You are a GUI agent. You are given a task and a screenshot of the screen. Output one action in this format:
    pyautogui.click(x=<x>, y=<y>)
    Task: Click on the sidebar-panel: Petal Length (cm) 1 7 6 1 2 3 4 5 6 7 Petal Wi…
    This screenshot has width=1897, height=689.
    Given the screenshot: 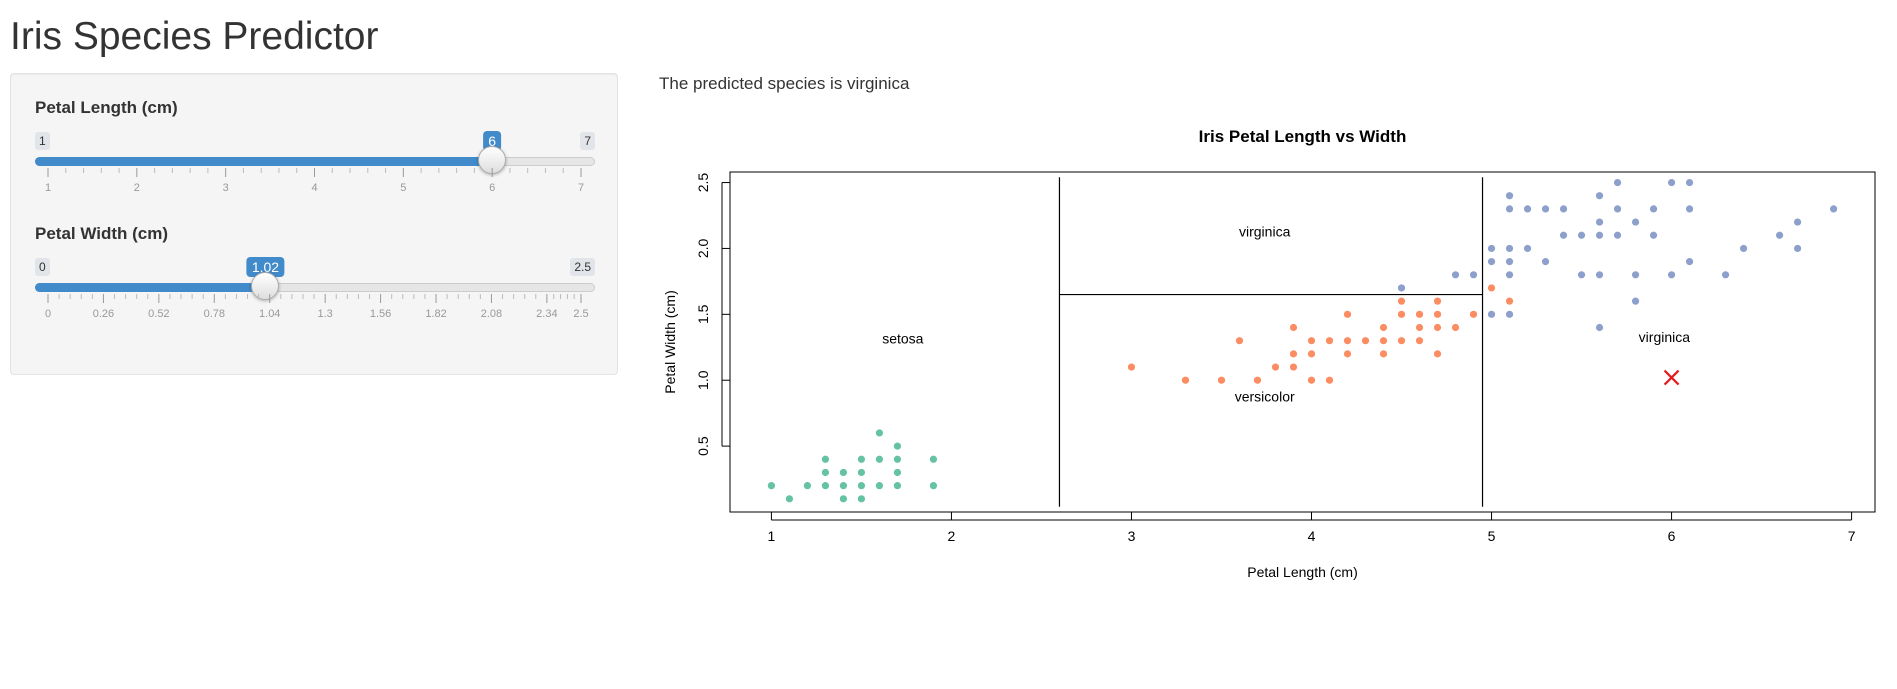 What is the action you would take?
    pyautogui.click(x=314, y=224)
    